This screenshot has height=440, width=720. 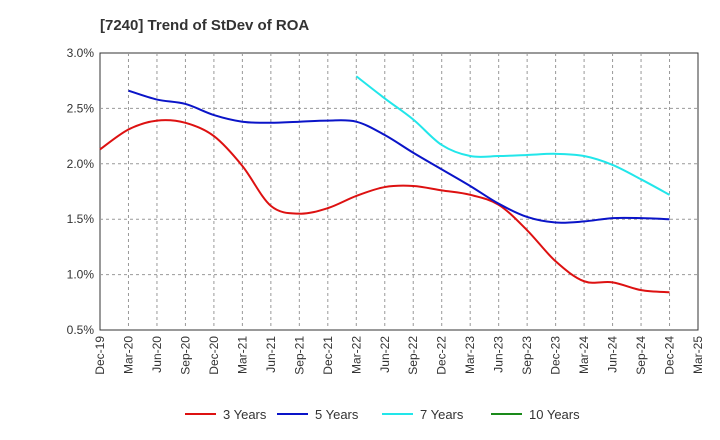 What do you see at coordinates (554, 414) in the screenshot?
I see `legend-label-10-years: 10 Years` at bounding box center [554, 414].